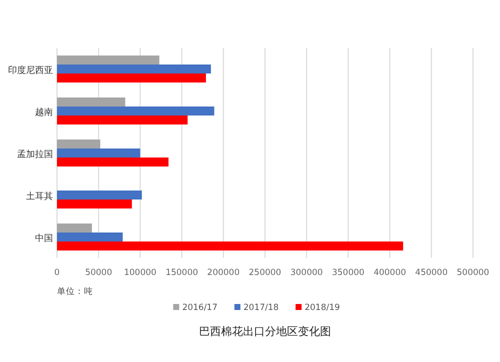 This screenshot has width=500, height=362. Describe the element at coordinates (348, 273) in the screenshot. I see `x-tick-label: 350000` at that location.